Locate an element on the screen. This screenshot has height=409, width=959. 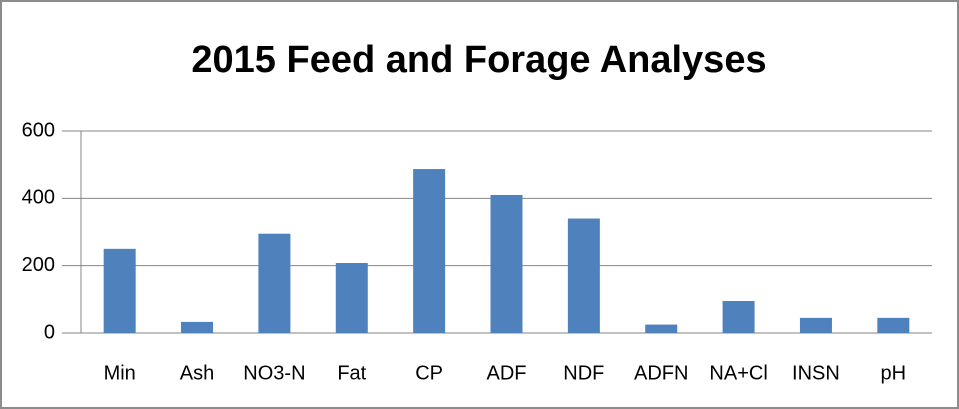
y-tick-label: 0 is located at coordinates (49, 332).